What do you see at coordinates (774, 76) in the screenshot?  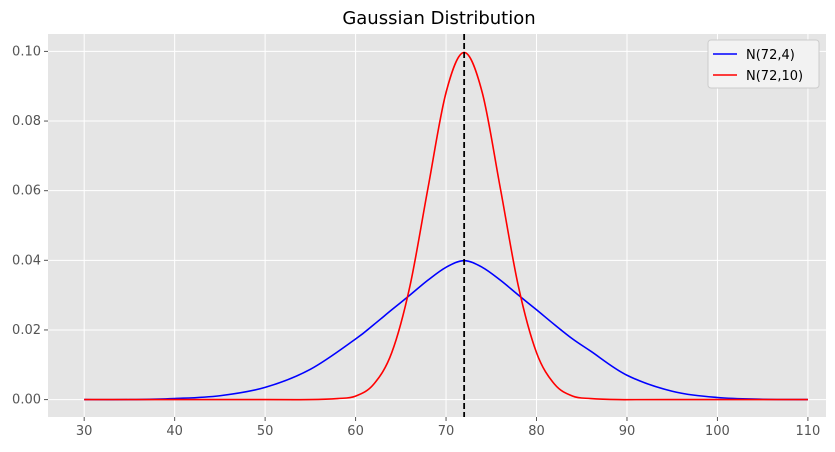 I see `legend-label-n72-10: N(72,10)` at bounding box center [774, 76].